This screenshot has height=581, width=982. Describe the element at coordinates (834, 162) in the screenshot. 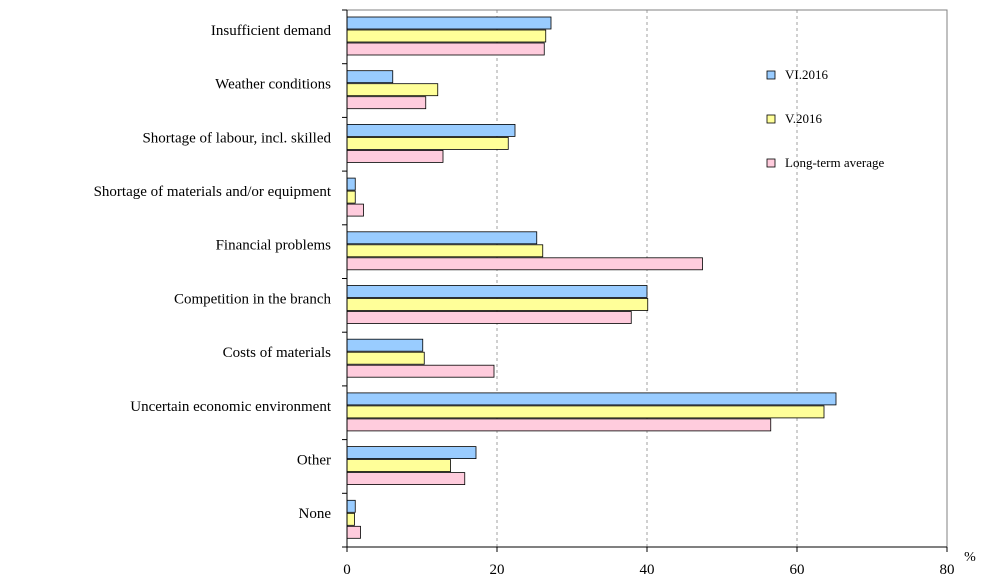

I see `legend-label: Long-term average` at that location.